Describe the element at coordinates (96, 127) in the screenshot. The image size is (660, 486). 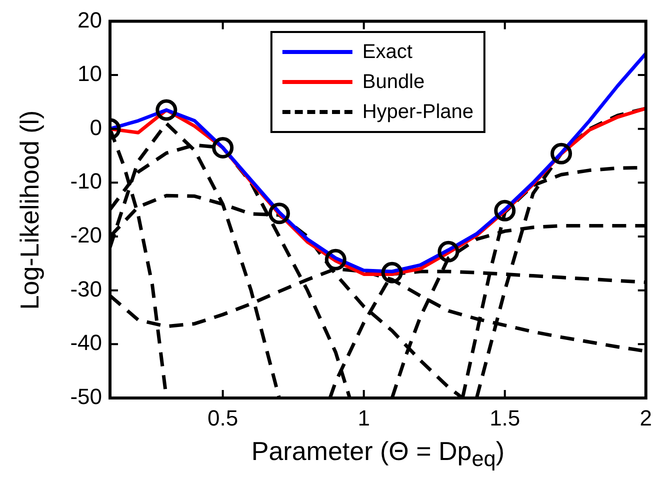
I see `y-tick-label: 0` at that location.